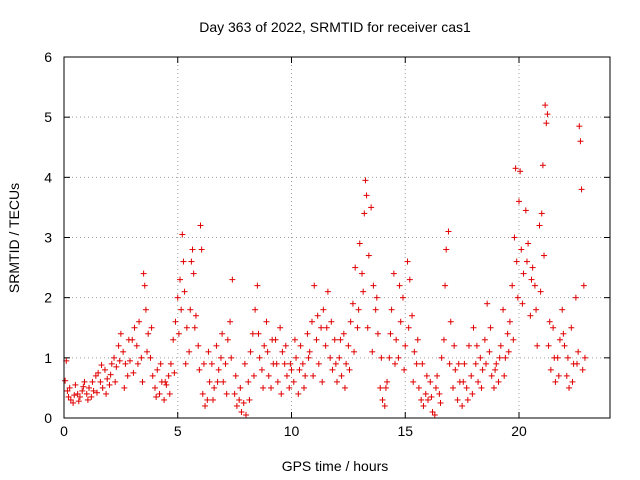 This screenshot has width=640, height=480. I want to click on x-tick-label: 0, so click(64, 431).